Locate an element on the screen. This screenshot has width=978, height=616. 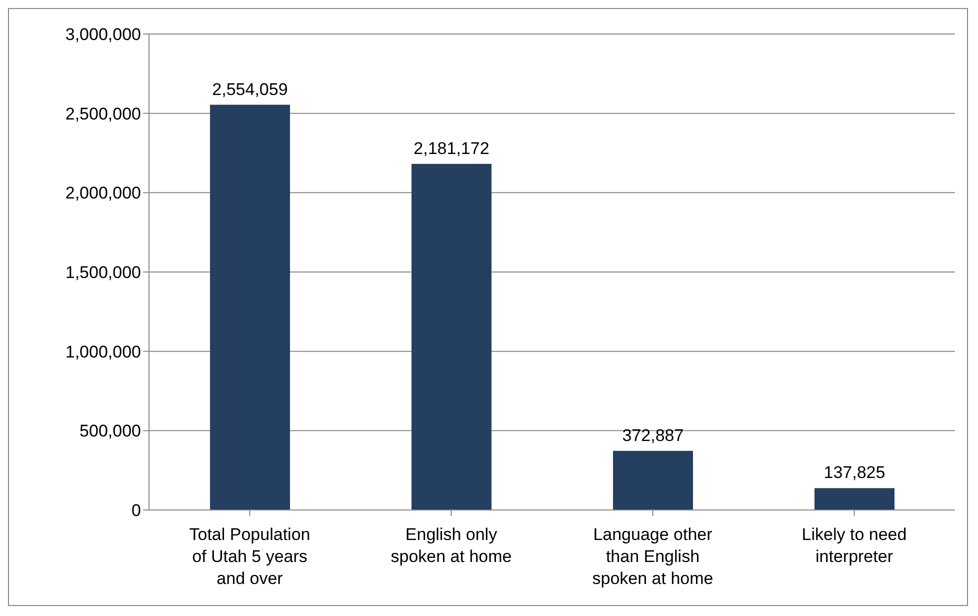
y-tick-label: 2,500,000 is located at coordinates (103, 114).